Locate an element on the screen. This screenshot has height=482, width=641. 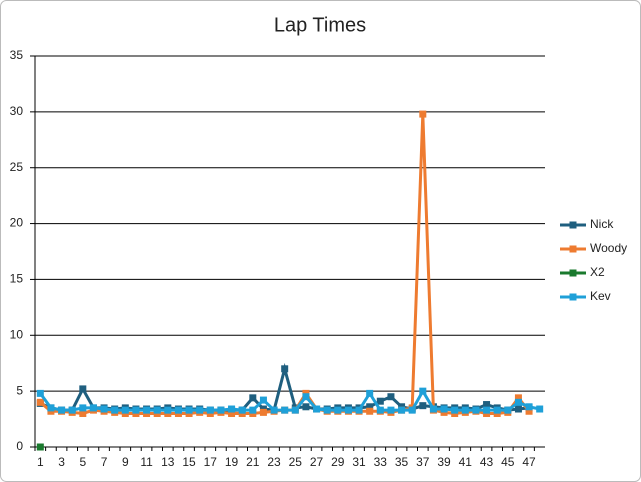
x-tick-label: 15 is located at coordinates (189, 462).